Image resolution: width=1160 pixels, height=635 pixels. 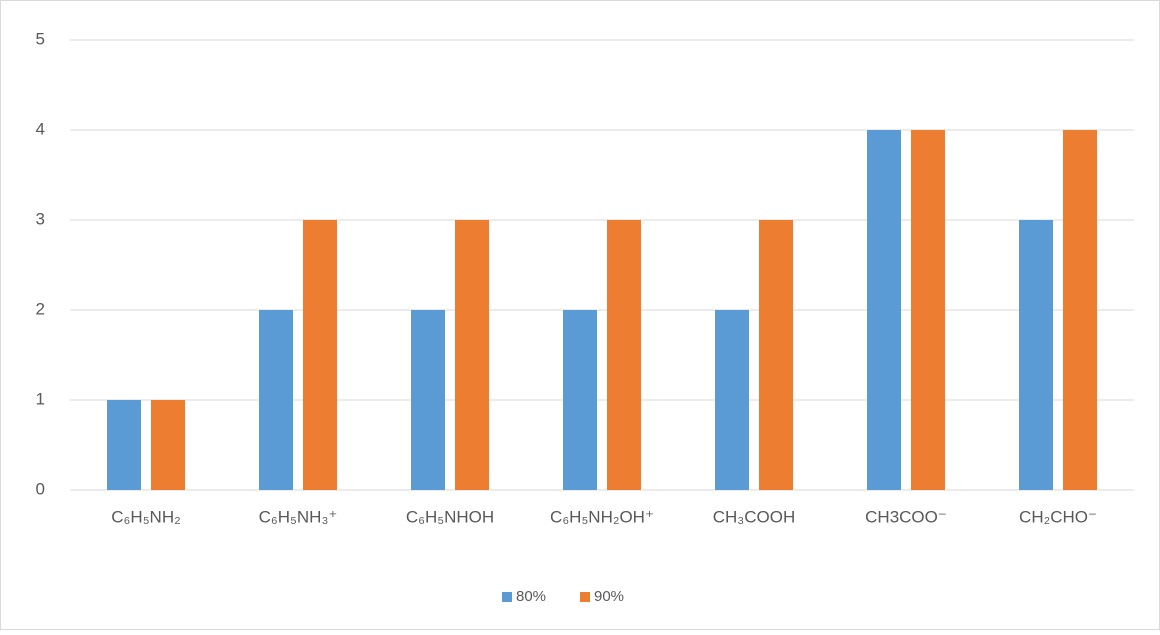 What do you see at coordinates (906, 516) in the screenshot?
I see `x-tick-label: CH3COO⁻` at bounding box center [906, 516].